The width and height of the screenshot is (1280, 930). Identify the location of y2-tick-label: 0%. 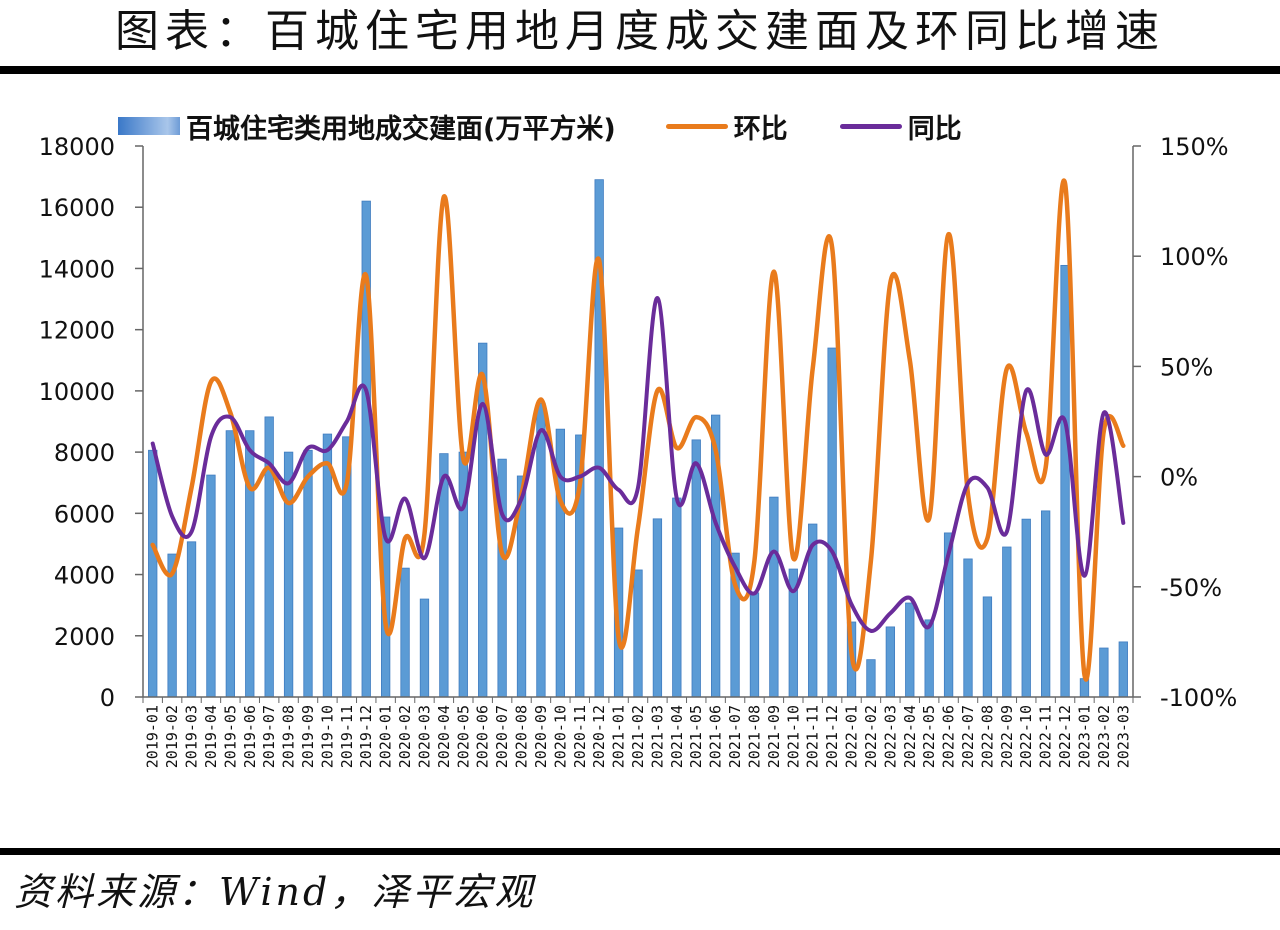
(1179, 478).